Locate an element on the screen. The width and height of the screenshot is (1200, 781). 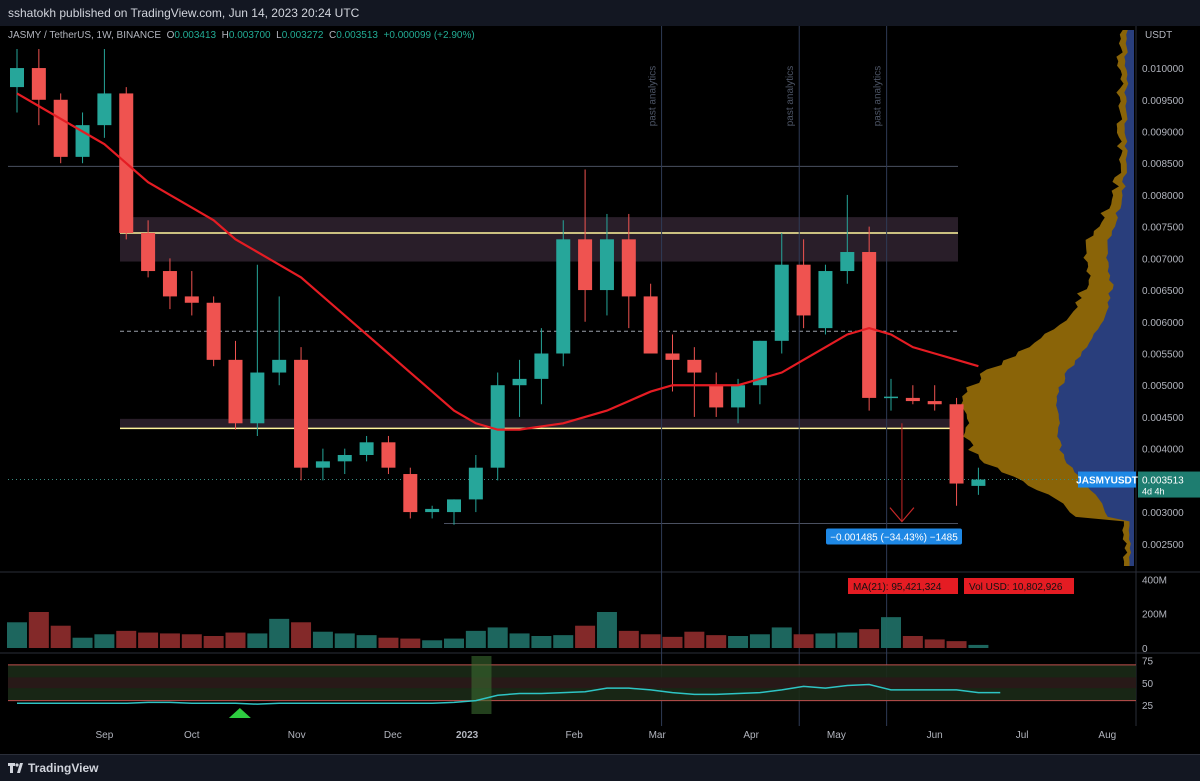
time-tick-label: Jun is located at coordinates (935, 735).